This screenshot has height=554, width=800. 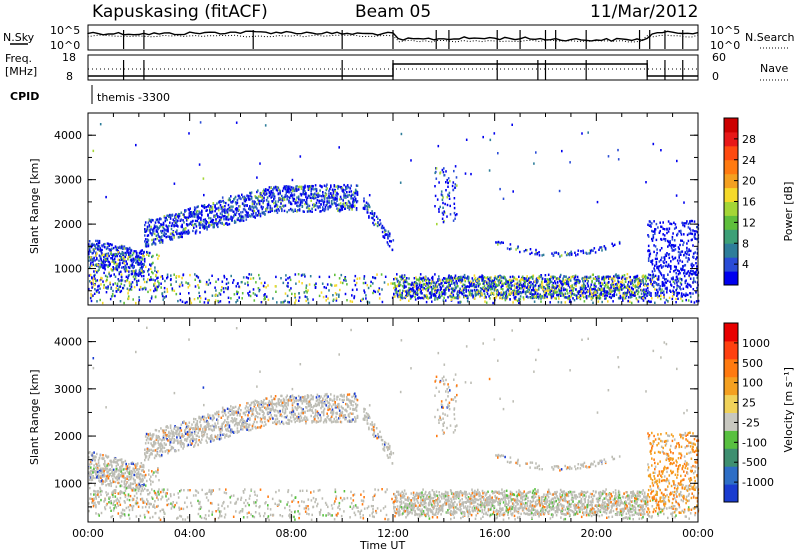 I want to click on y-tick-label: 4000, so click(x=68, y=135).